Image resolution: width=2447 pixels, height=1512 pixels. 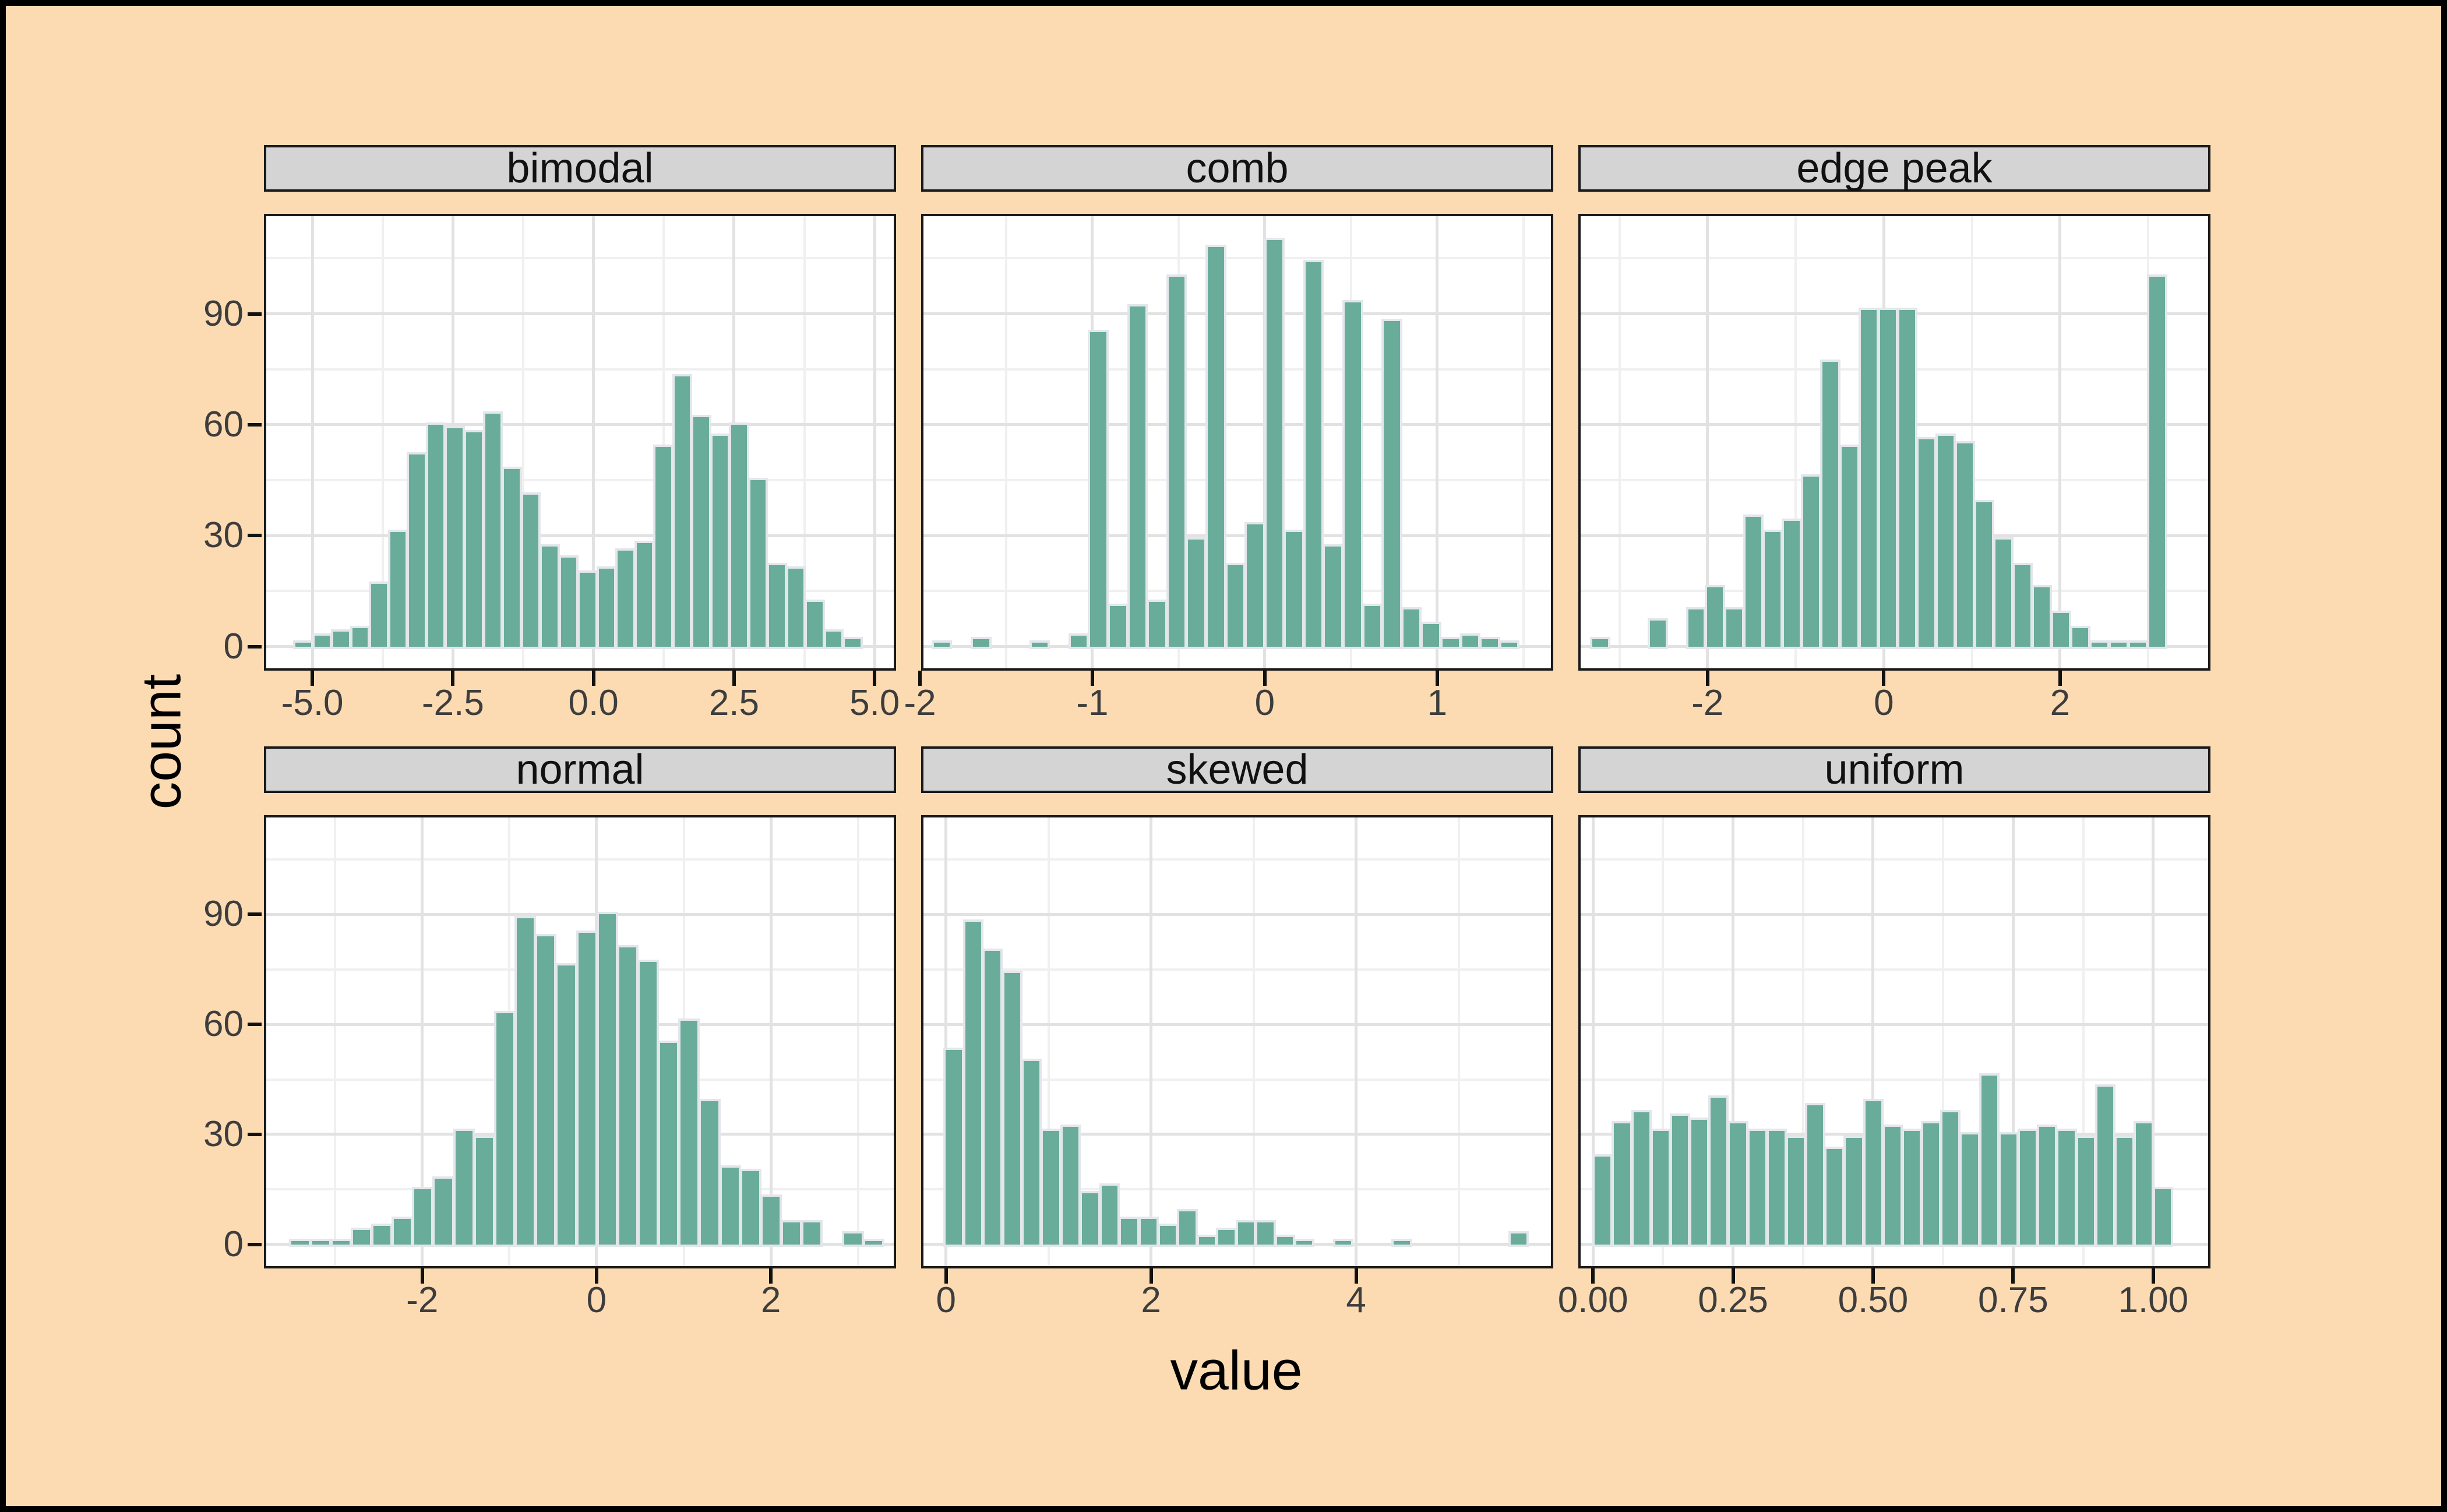 What do you see at coordinates (1237, 168) in the screenshot?
I see `facet-strip-label: comb` at bounding box center [1237, 168].